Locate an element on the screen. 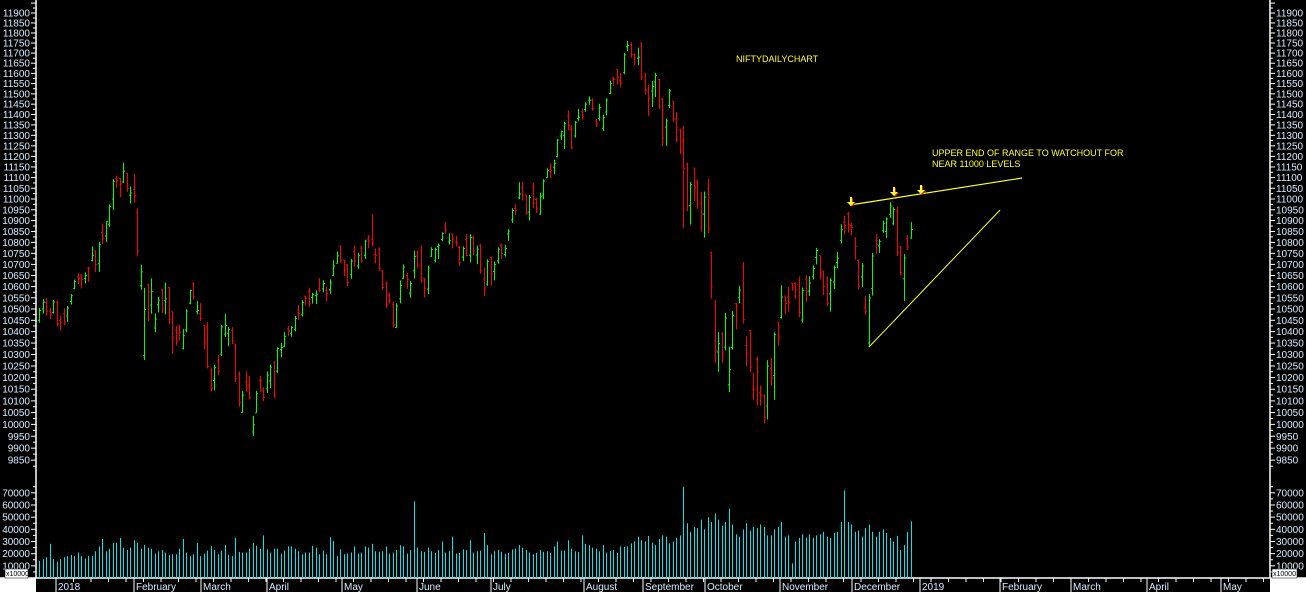 The image size is (1306, 592). y-tick-label-left: 10200 is located at coordinates (16, 378).